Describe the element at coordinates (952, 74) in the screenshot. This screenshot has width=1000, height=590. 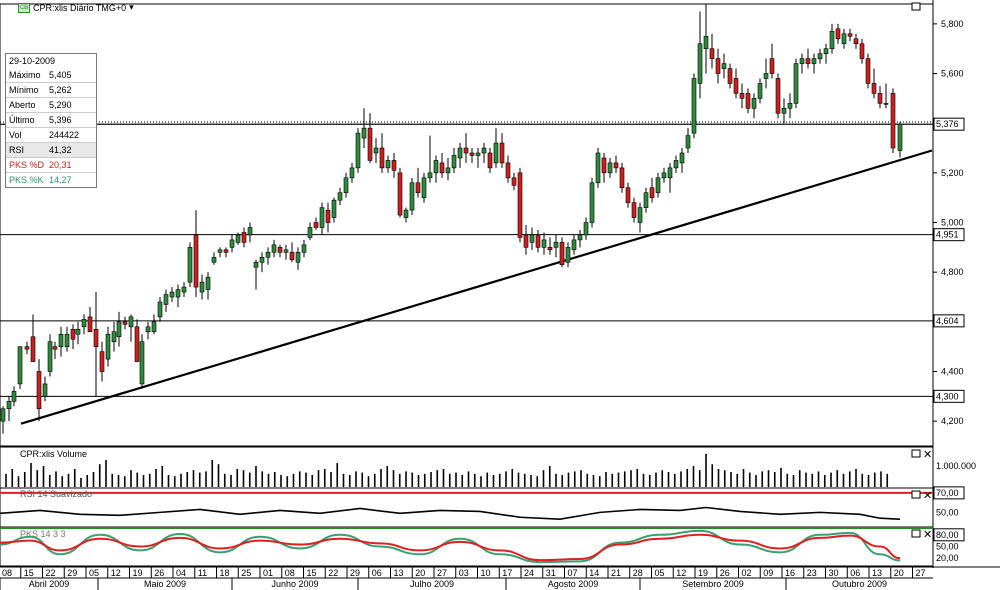
I see `y-tick-label: 5,600` at that location.